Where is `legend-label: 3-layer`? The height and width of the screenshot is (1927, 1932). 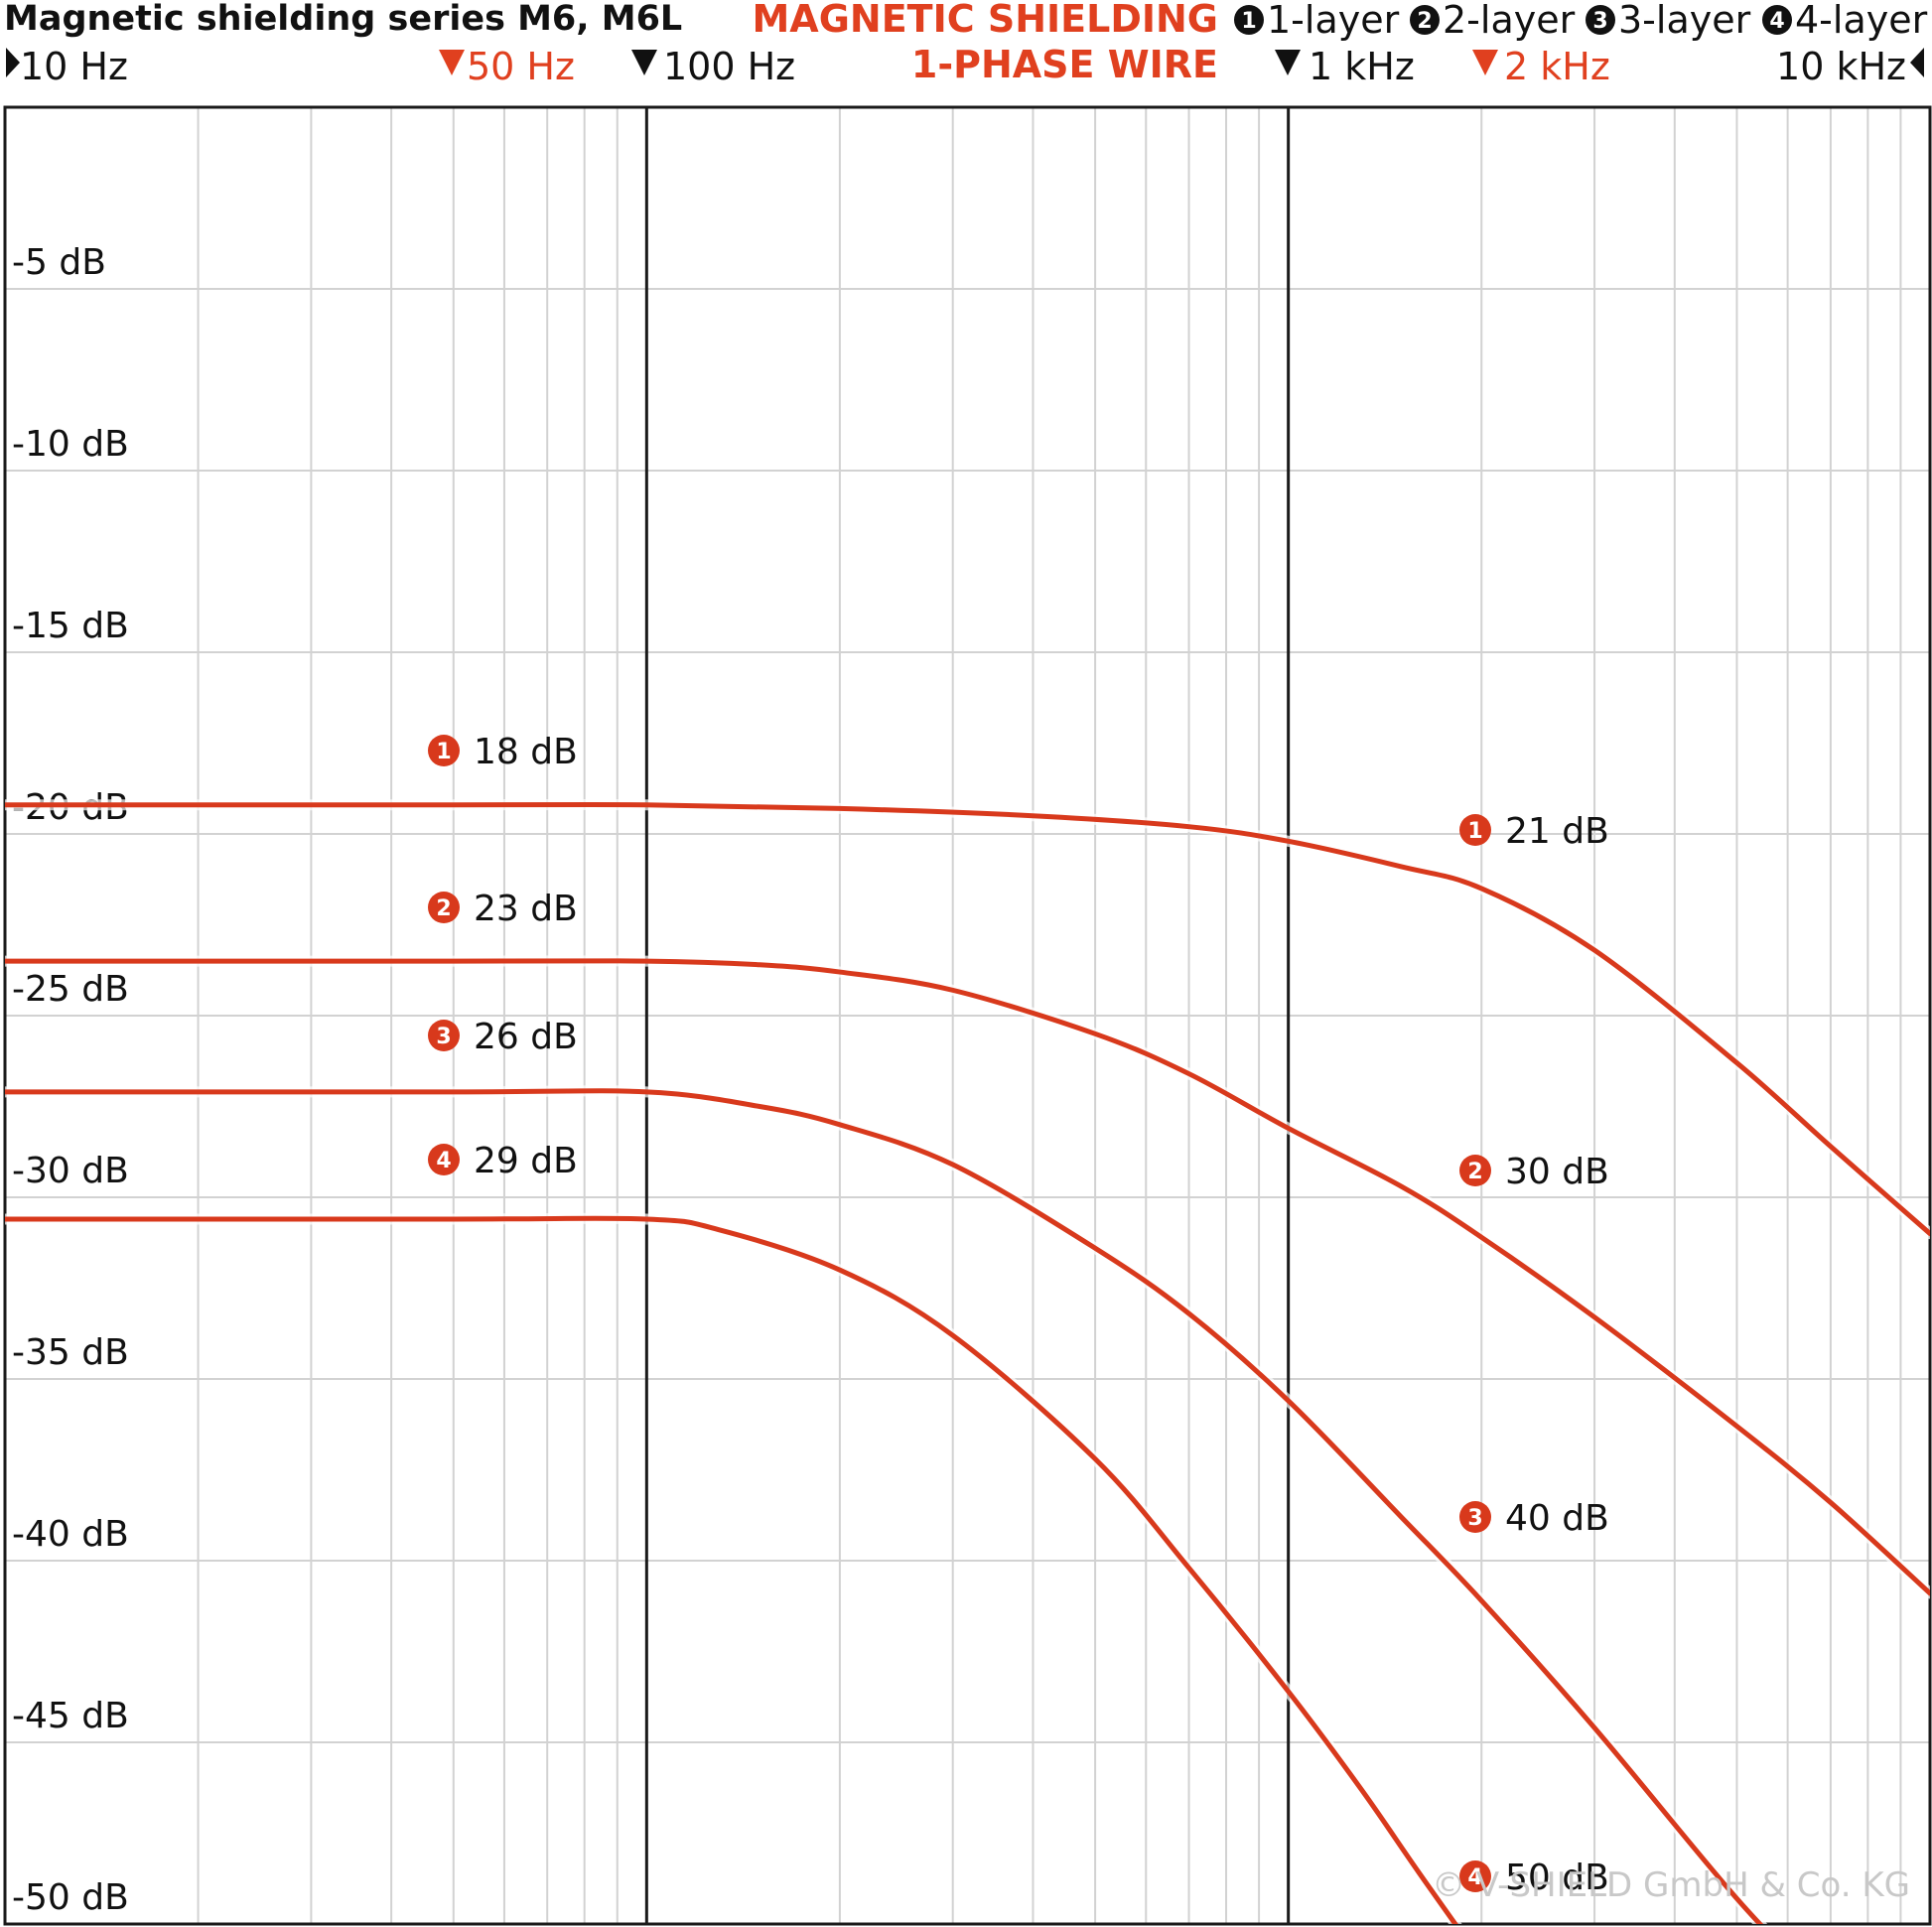 legend-label: 3-layer is located at coordinates (1685, 21).